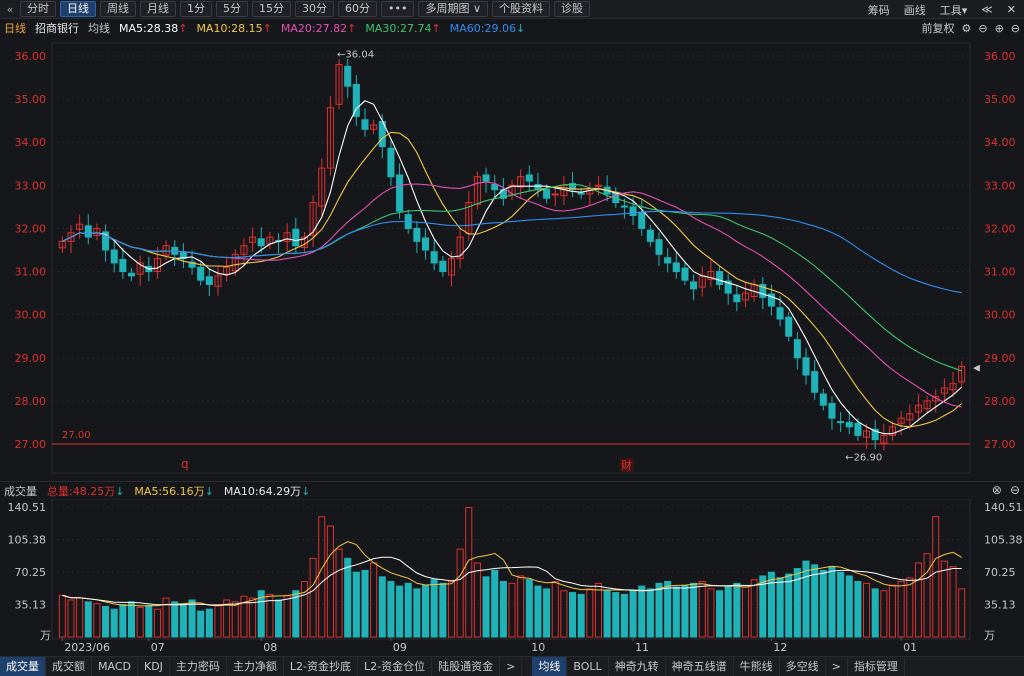 The height and width of the screenshot is (676, 1024). I want to click on toolbar-right-item-3: ≪, so click(987, 9).